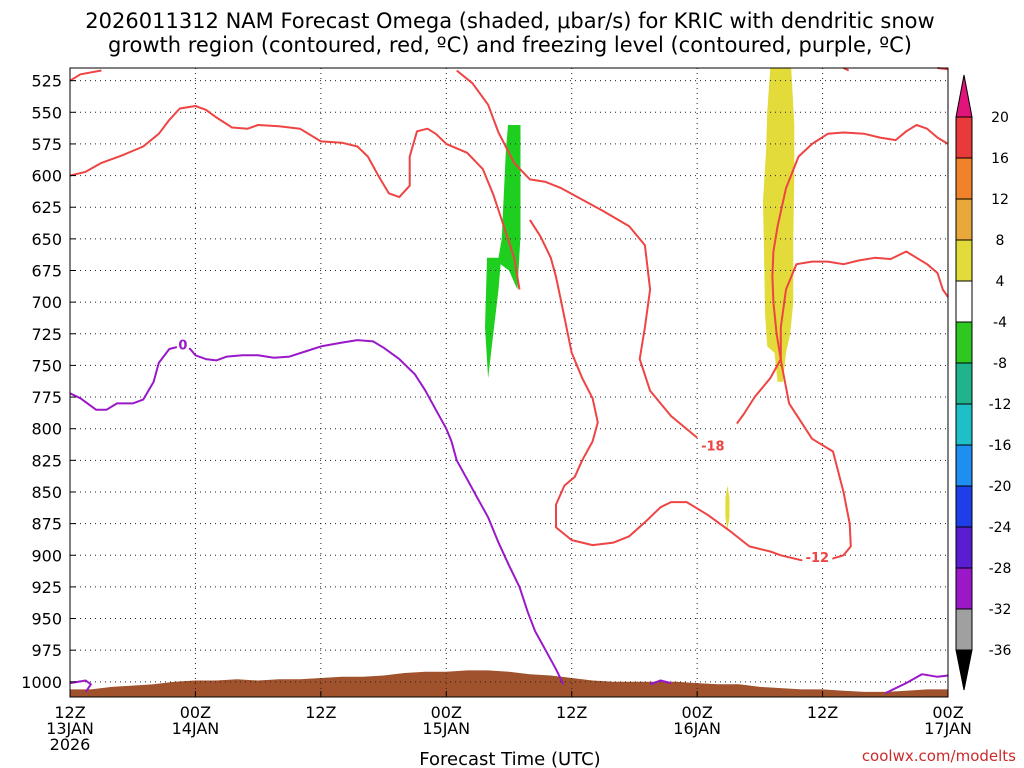 Image resolution: width=1024 pixels, height=768 pixels. I want to click on colorbar-label: -24, so click(1000, 528).